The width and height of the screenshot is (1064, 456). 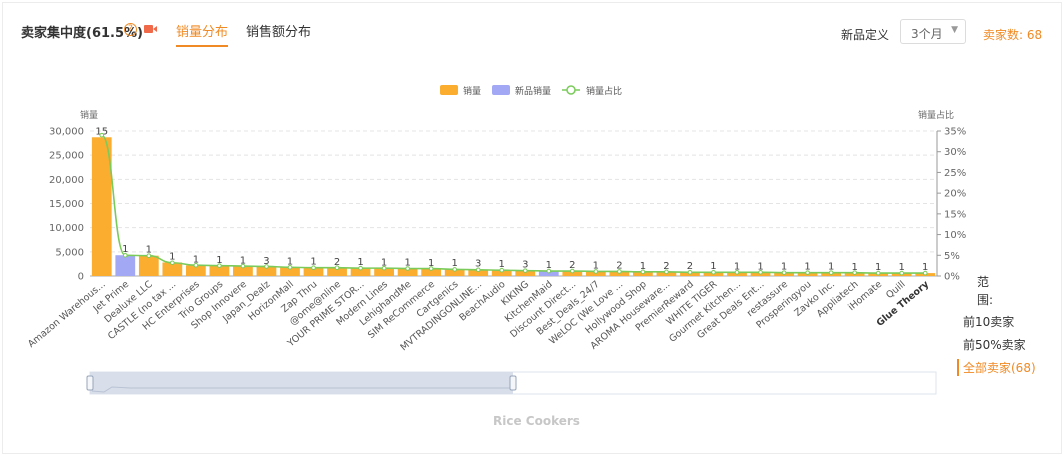 I want to click on range-option-top50pct: 前50%卖家, so click(x=994, y=345).